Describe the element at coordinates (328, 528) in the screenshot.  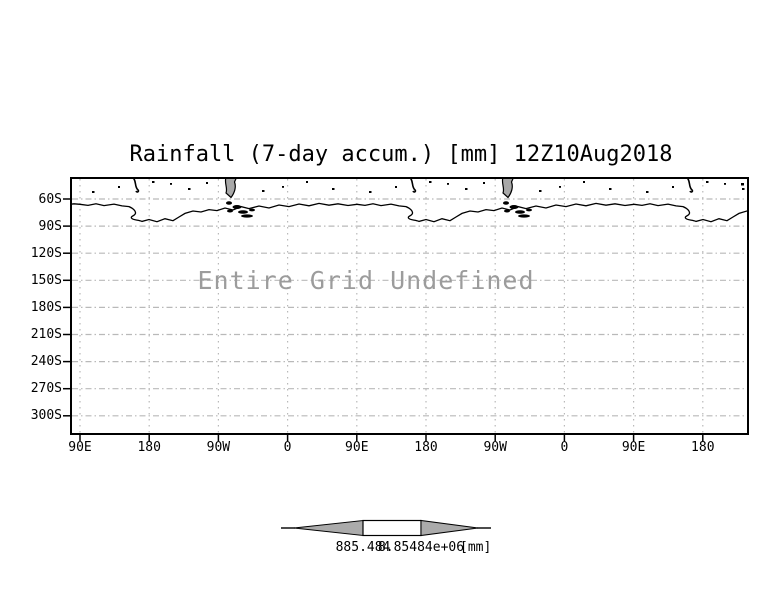
I see `colorbar-left-arrow` at that location.